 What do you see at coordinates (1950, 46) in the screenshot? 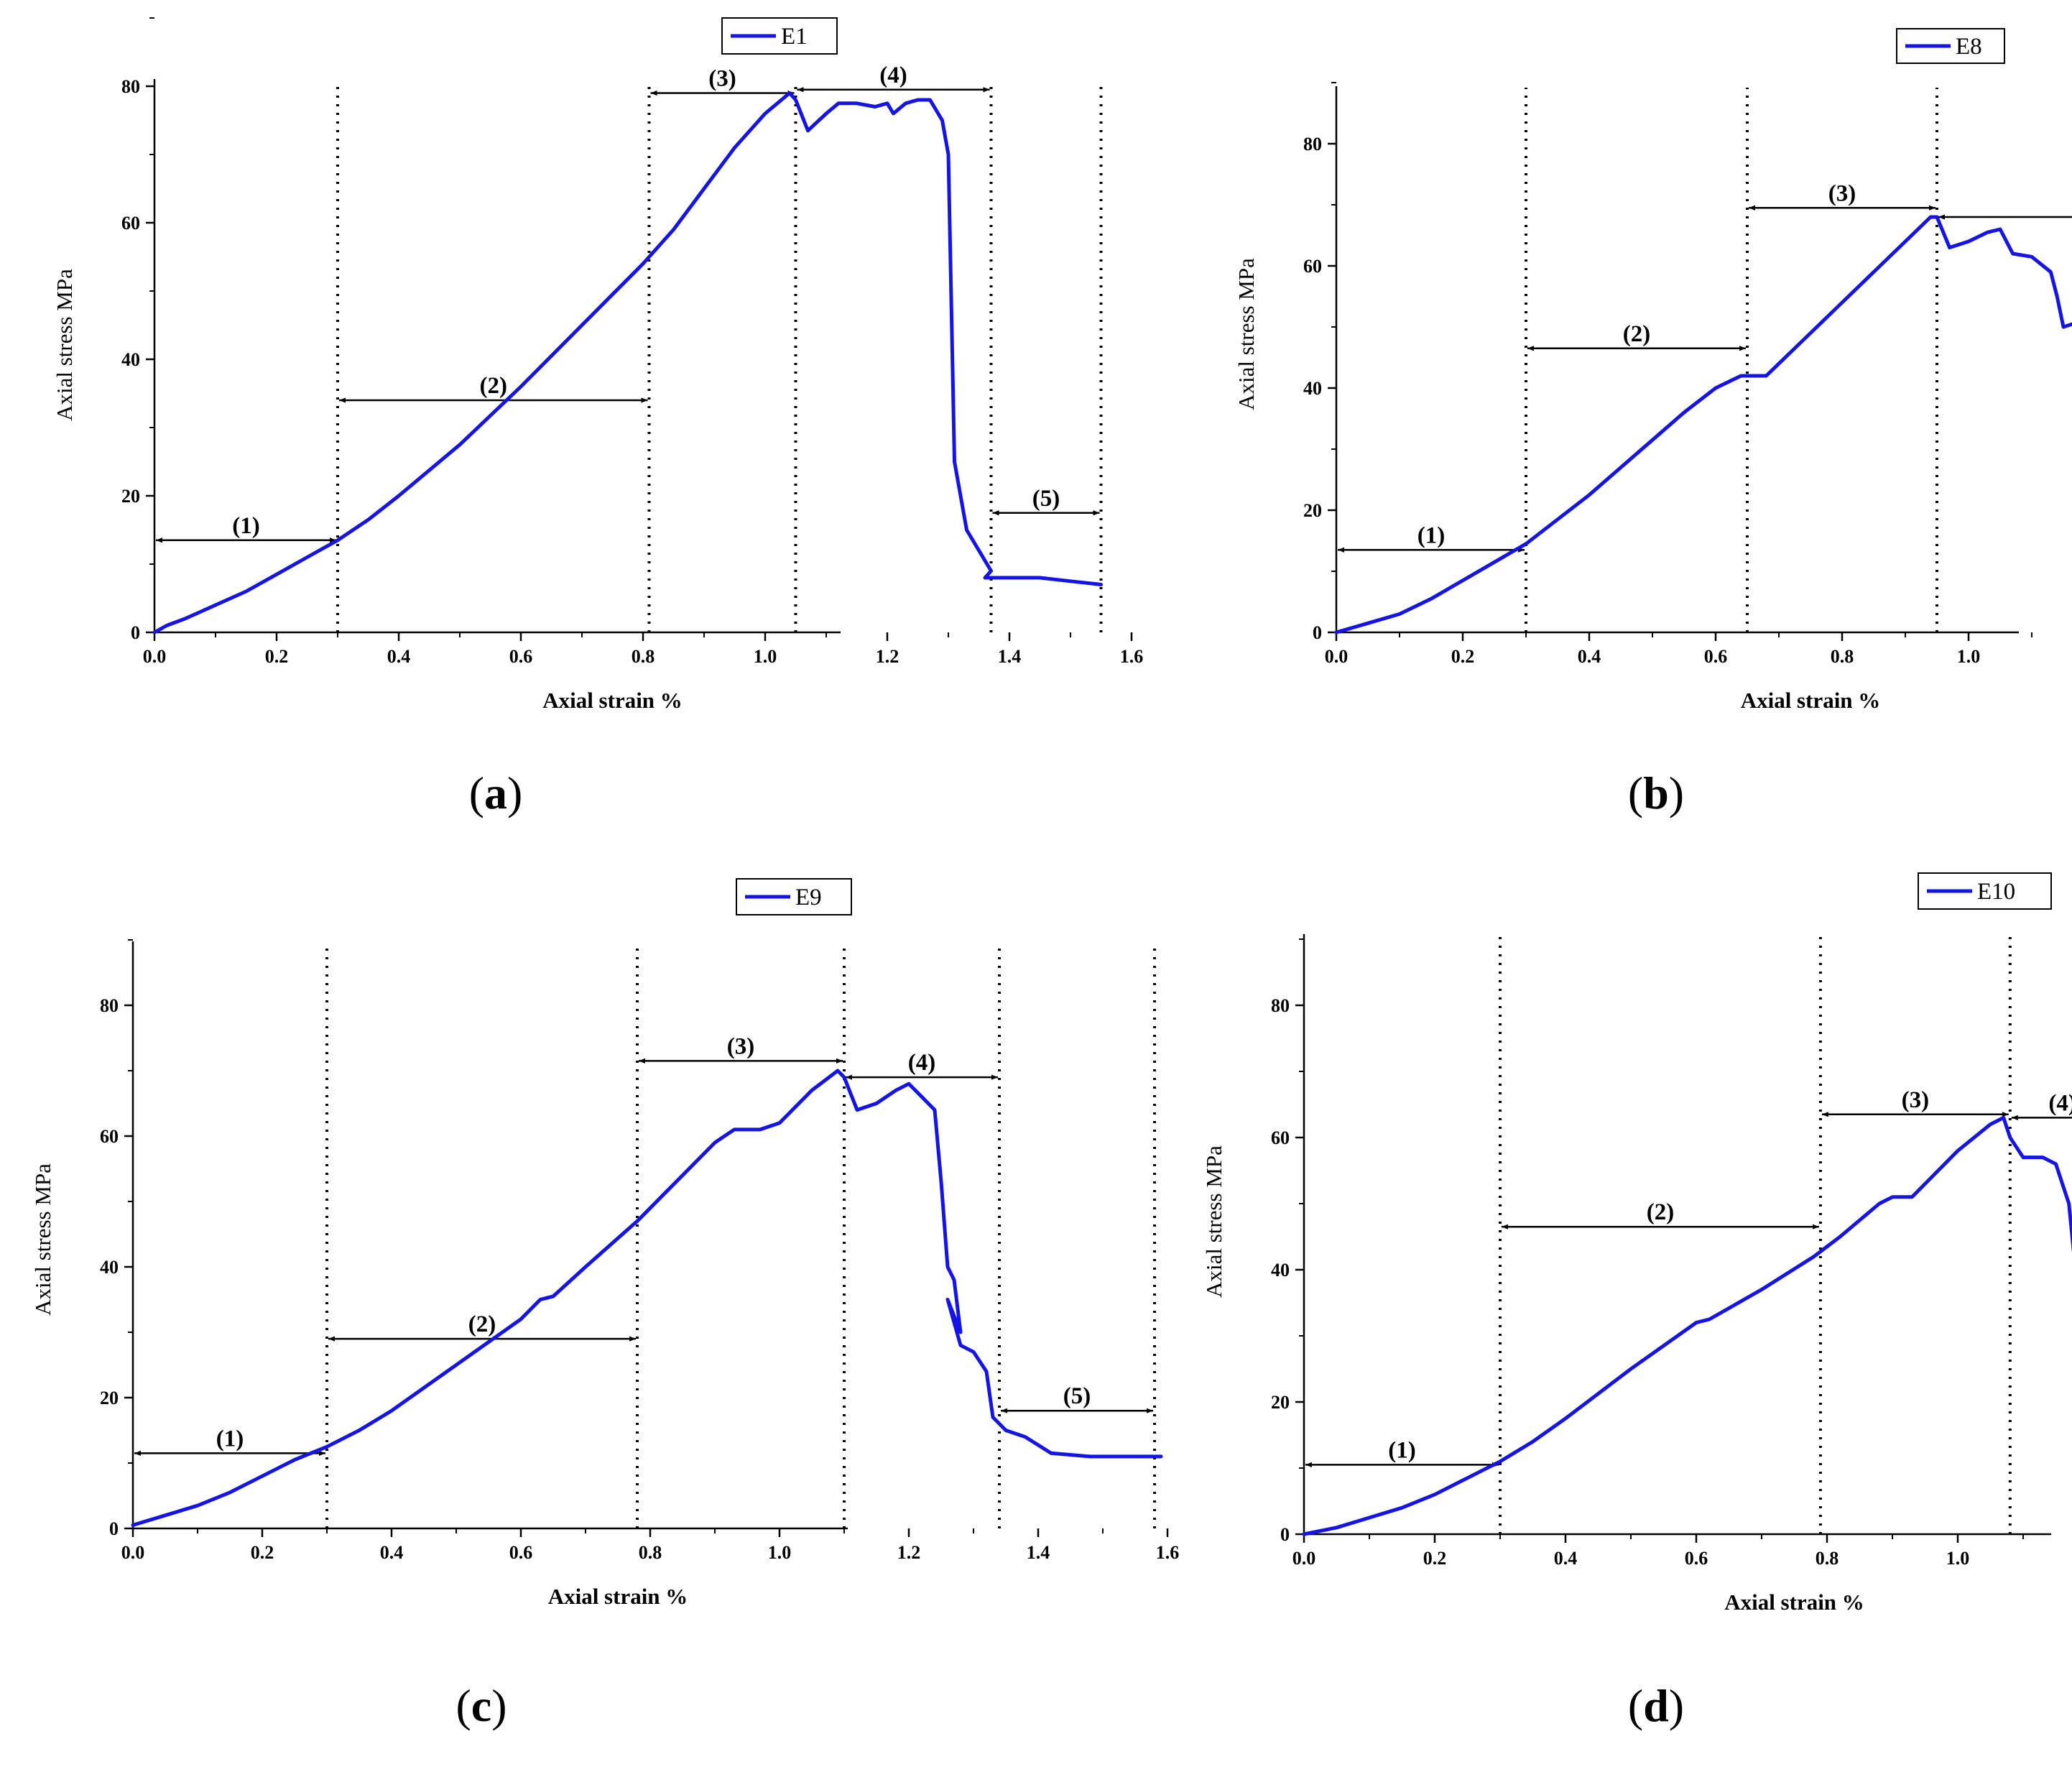
I see `legend: E8` at bounding box center [1950, 46].